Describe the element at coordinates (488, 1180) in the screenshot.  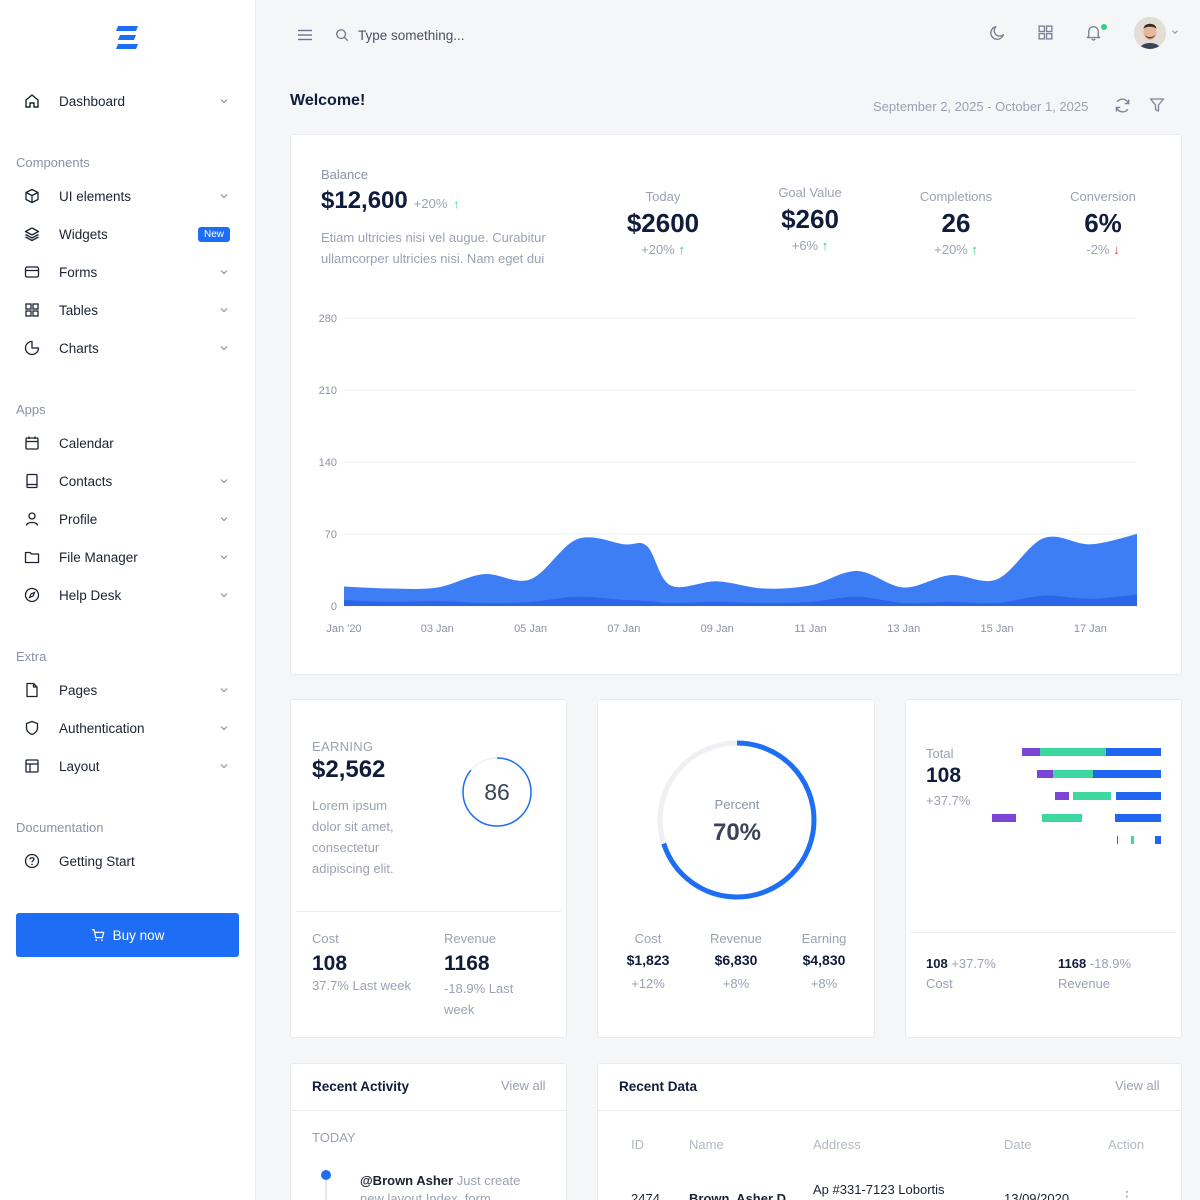
I see `activity-text: Just create` at that location.